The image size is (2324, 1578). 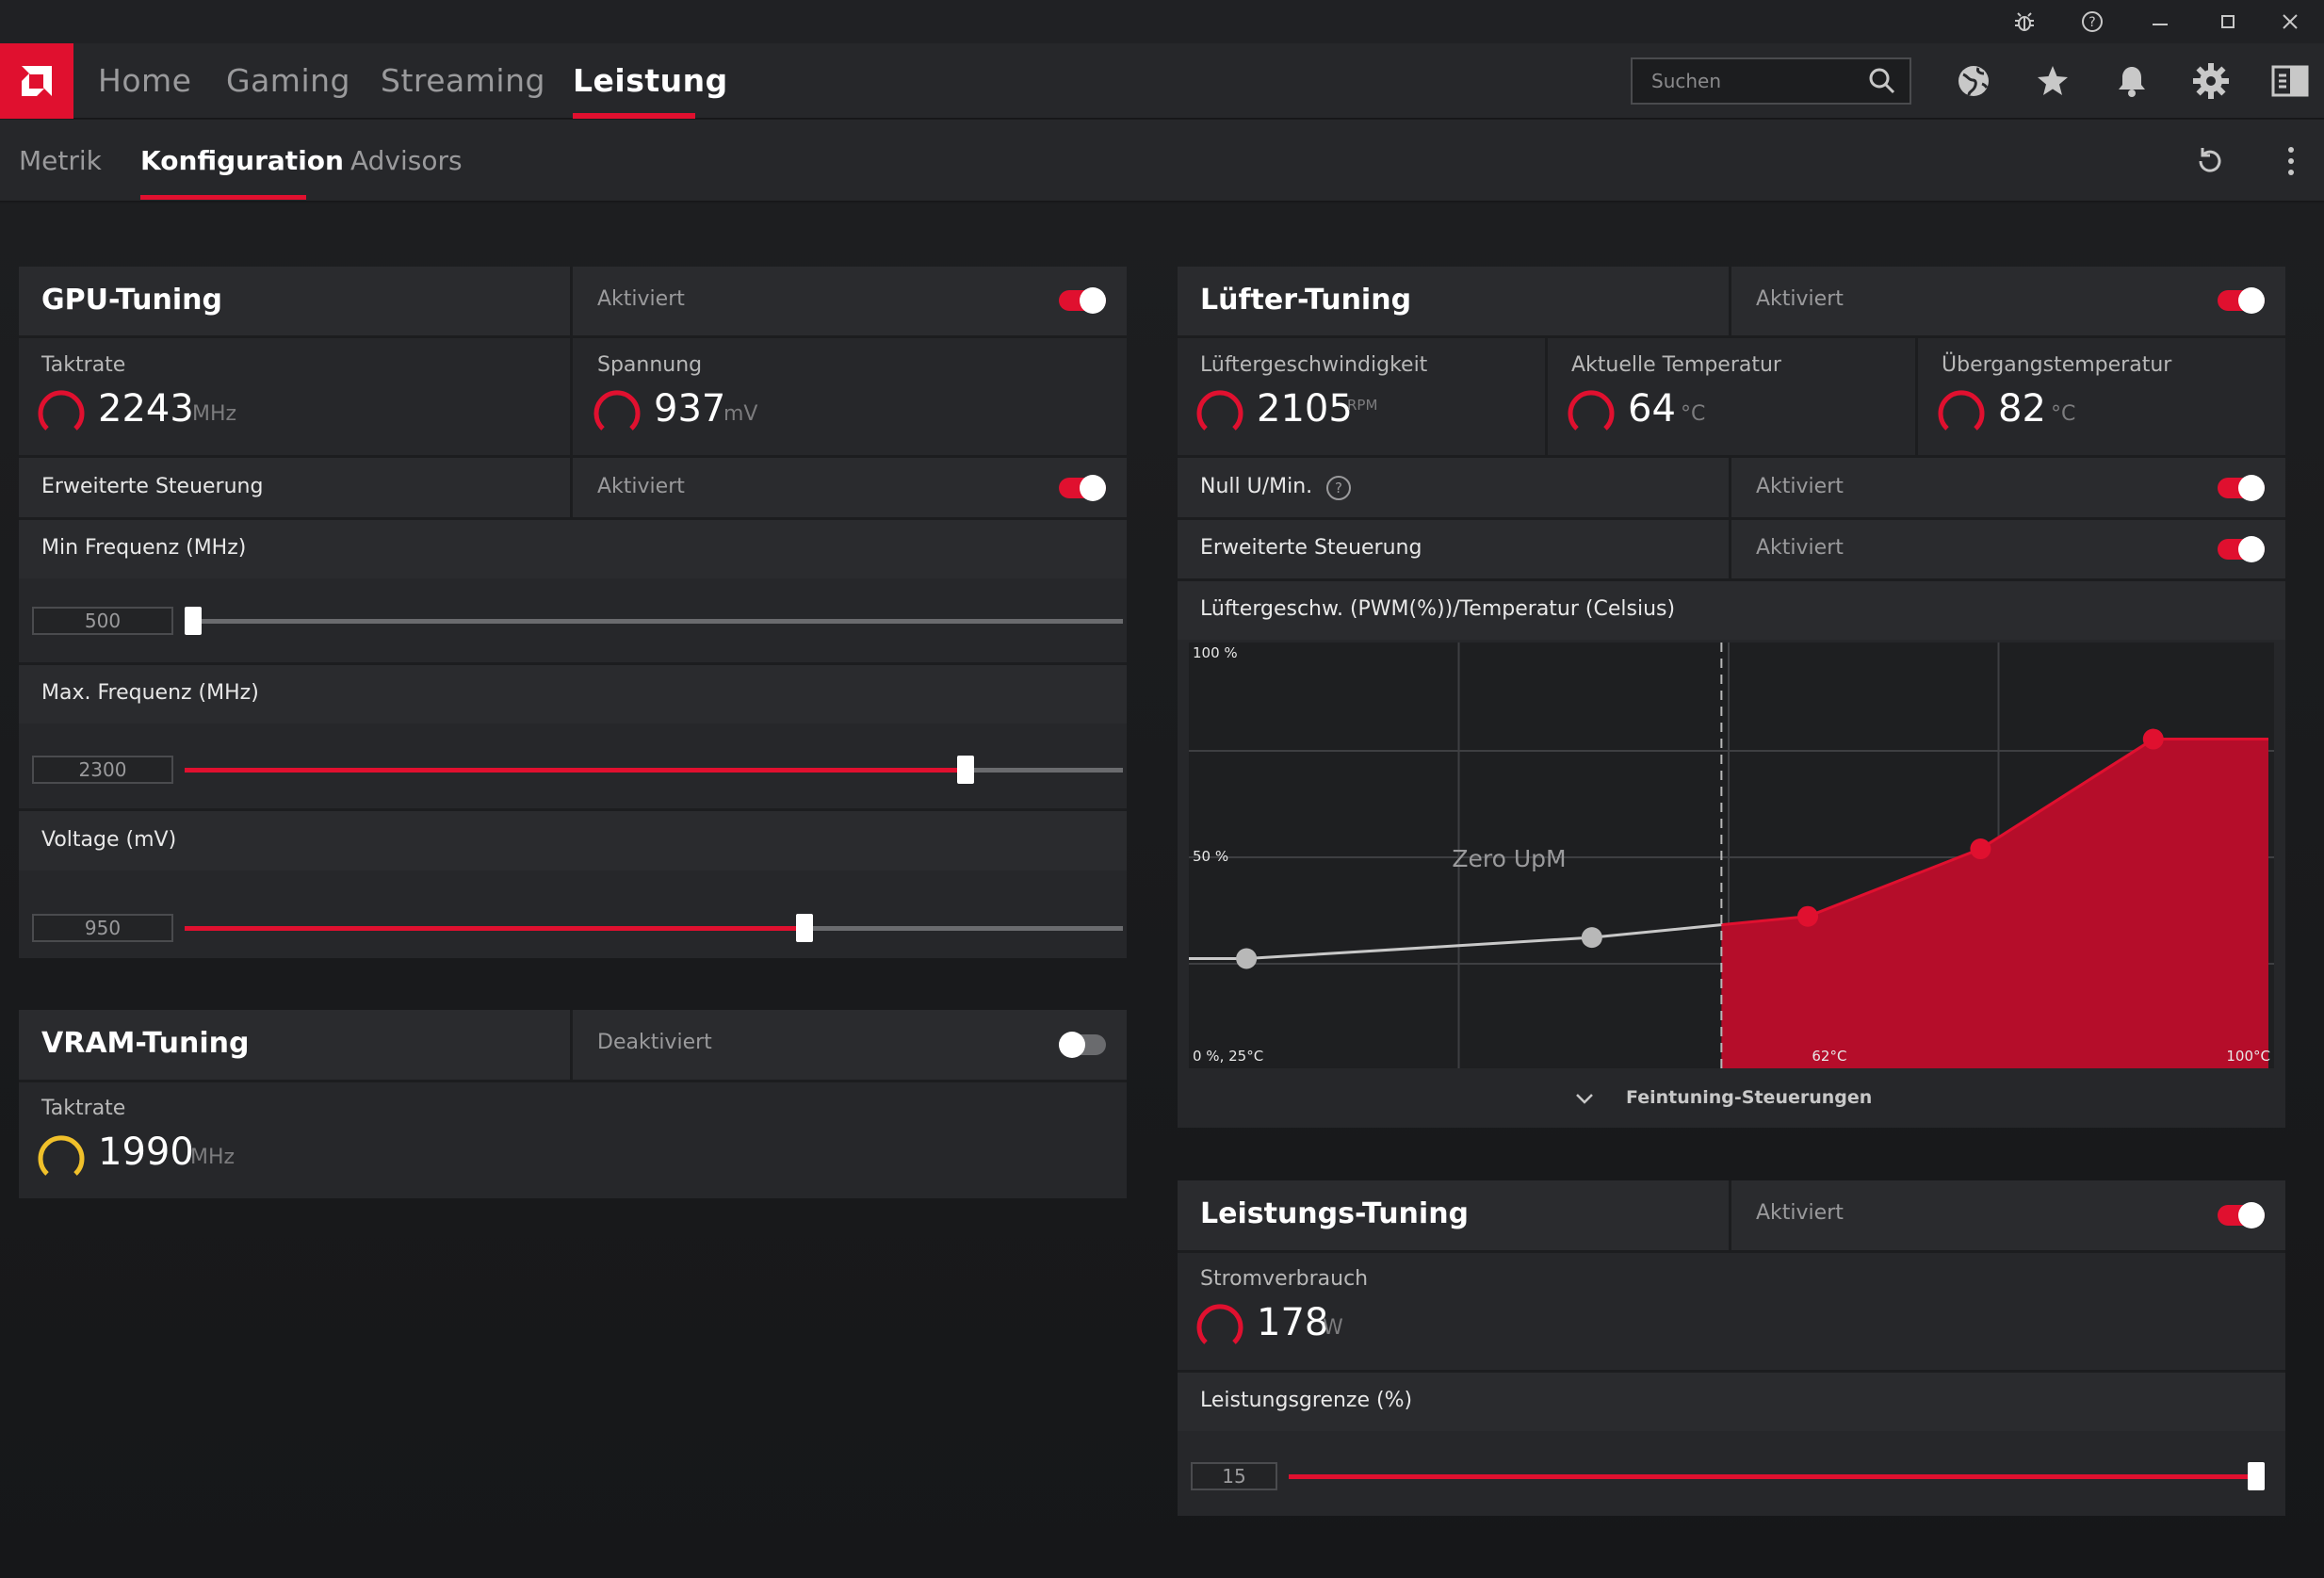 What do you see at coordinates (2132, 81) in the screenshot?
I see `bell-icon` at bounding box center [2132, 81].